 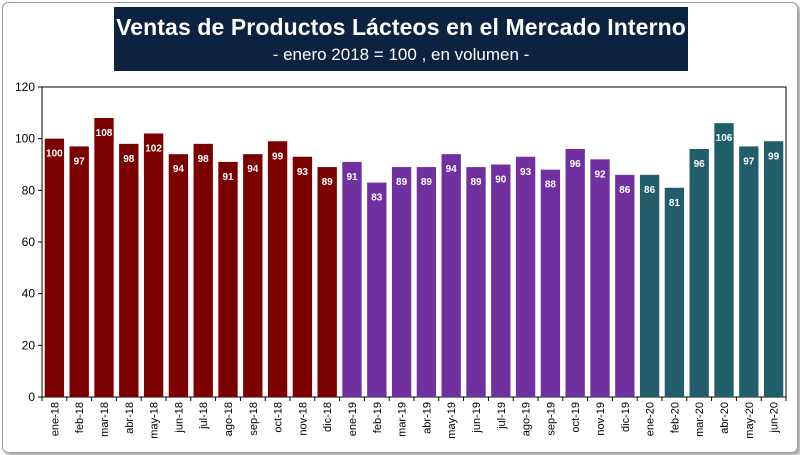 I want to click on y-tick-label: 80, so click(x=29, y=190).